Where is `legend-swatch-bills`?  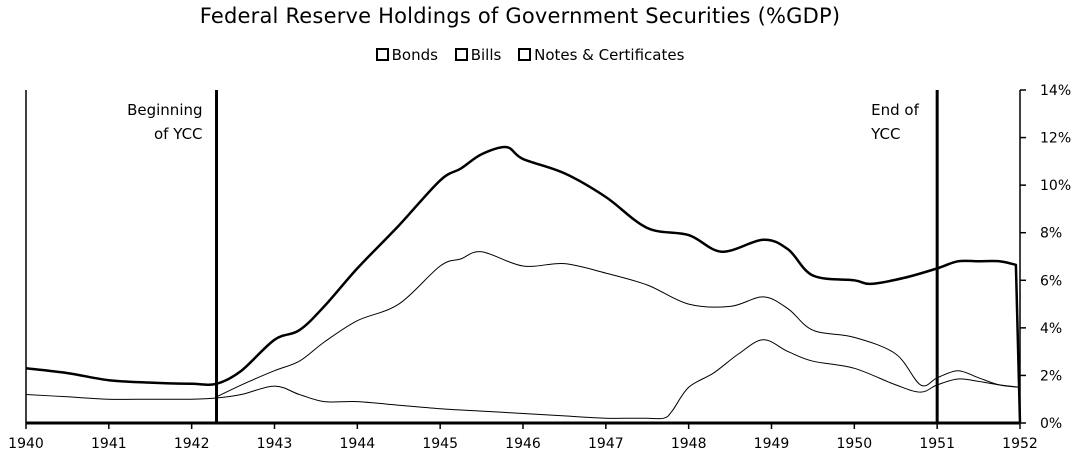
legend-swatch-bills is located at coordinates (461, 54).